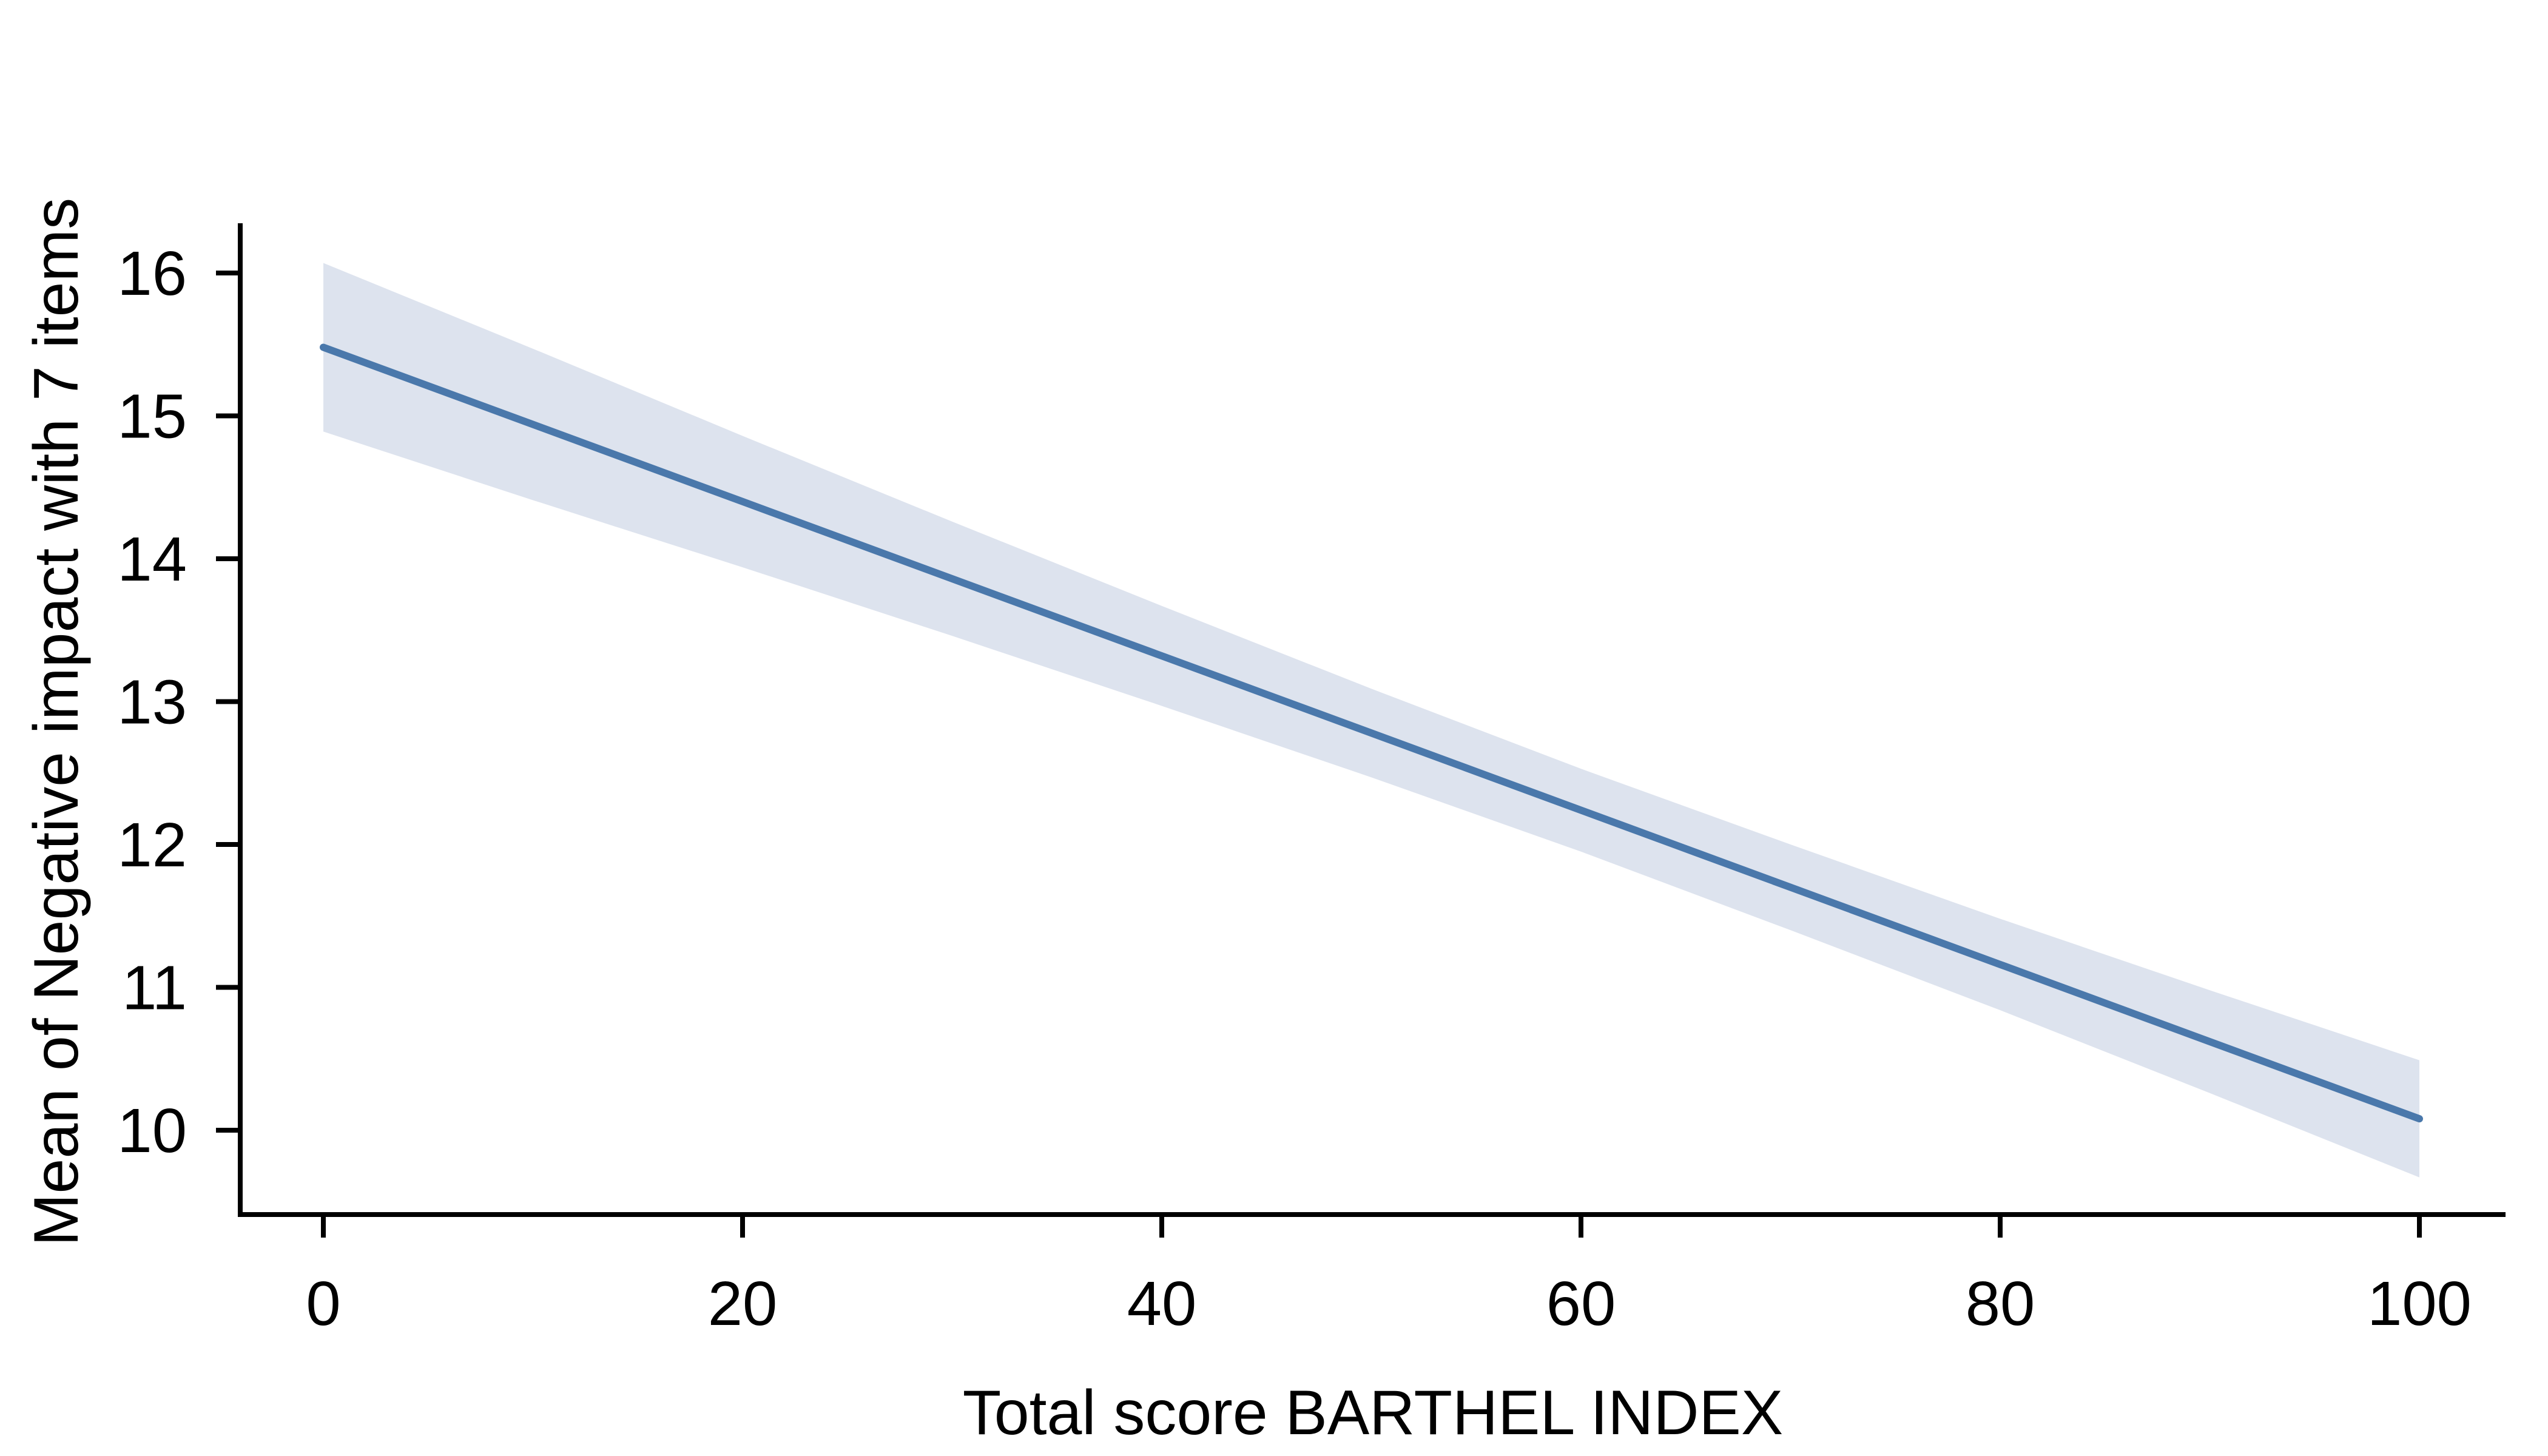 This screenshot has height=1456, width=2548. What do you see at coordinates (1373, 1413) in the screenshot?
I see `x-axis-title: Total score BARTHEL INDEX` at bounding box center [1373, 1413].